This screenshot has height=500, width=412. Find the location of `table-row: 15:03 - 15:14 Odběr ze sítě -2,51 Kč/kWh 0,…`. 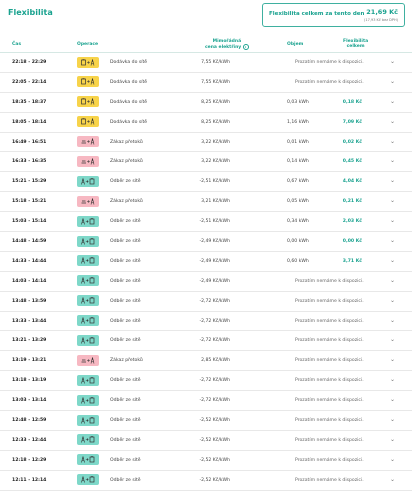

table-row: 15:03 - 15:14 Odběr ze sítě -2,51 Kč/kWh 0,… is located at coordinates (206, 222).